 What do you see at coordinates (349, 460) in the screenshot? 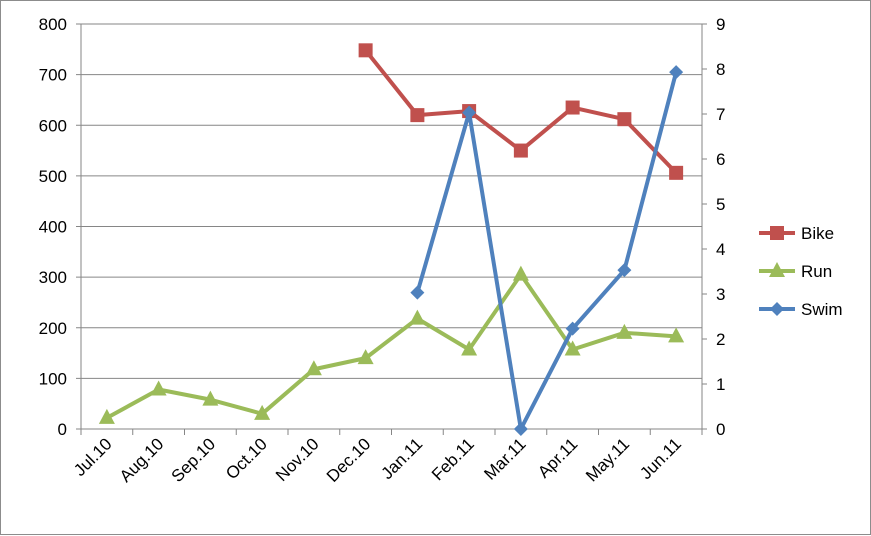
I see `x-tick-label: Dec.10` at bounding box center [349, 460].